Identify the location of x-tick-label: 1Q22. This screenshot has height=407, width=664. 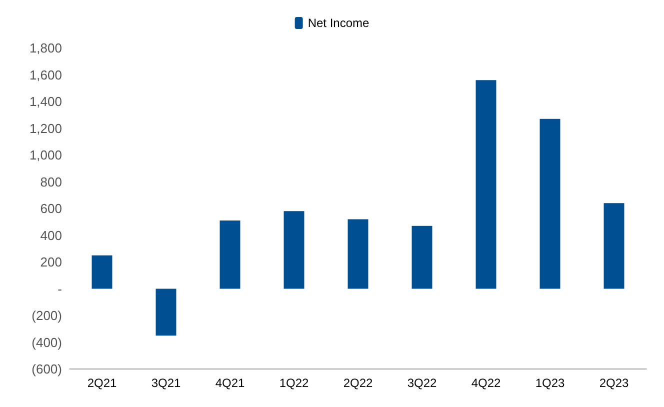
(294, 383).